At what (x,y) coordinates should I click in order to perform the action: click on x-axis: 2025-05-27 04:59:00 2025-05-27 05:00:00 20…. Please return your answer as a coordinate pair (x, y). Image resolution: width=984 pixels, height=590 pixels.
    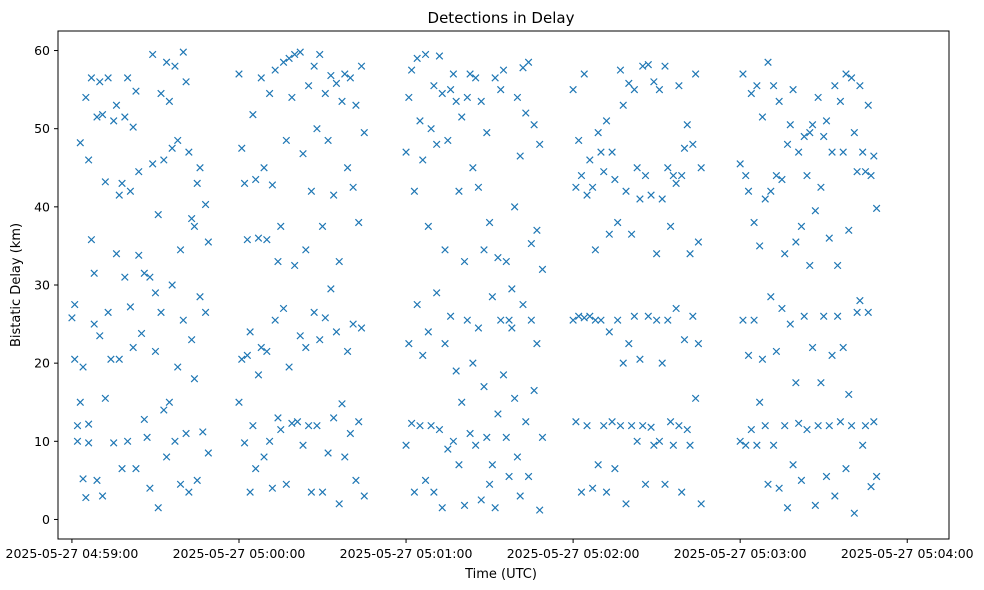
    Looking at the image, I should click on (490, 550).